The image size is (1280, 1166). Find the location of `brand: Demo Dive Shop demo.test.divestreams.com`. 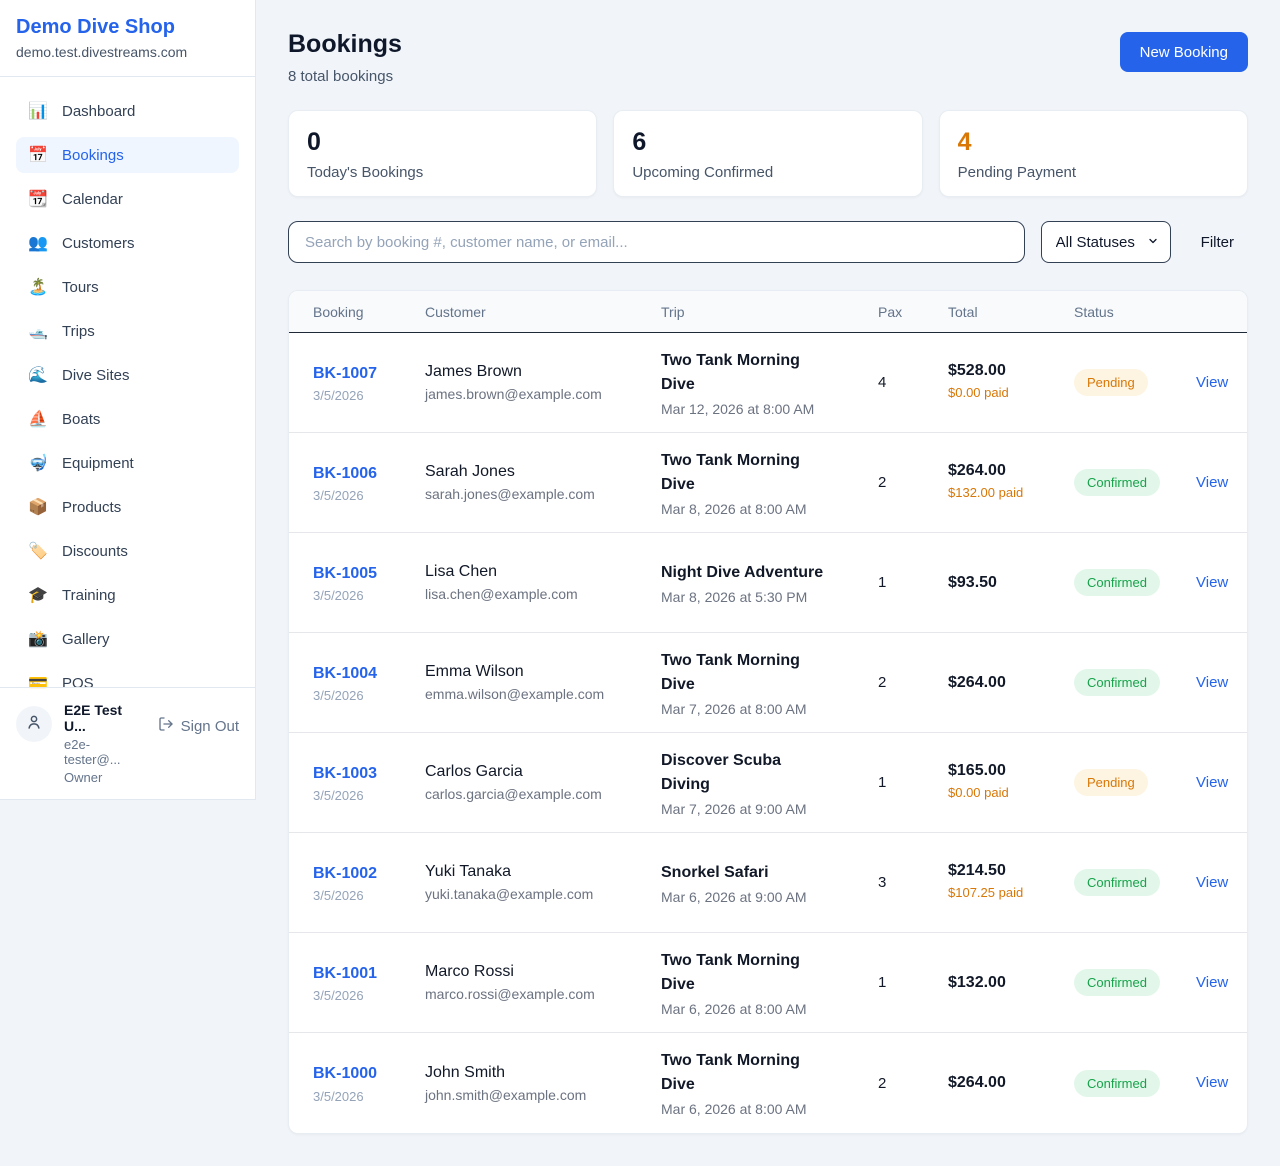

brand: Demo Dive Shop demo.test.divestreams.com is located at coordinates (127, 38).